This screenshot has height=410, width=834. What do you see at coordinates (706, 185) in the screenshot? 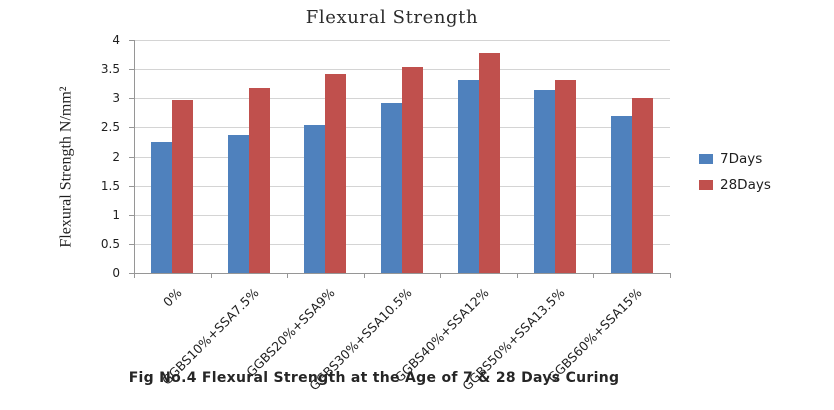
I see `legend-swatch-28days-icon` at bounding box center [706, 185].